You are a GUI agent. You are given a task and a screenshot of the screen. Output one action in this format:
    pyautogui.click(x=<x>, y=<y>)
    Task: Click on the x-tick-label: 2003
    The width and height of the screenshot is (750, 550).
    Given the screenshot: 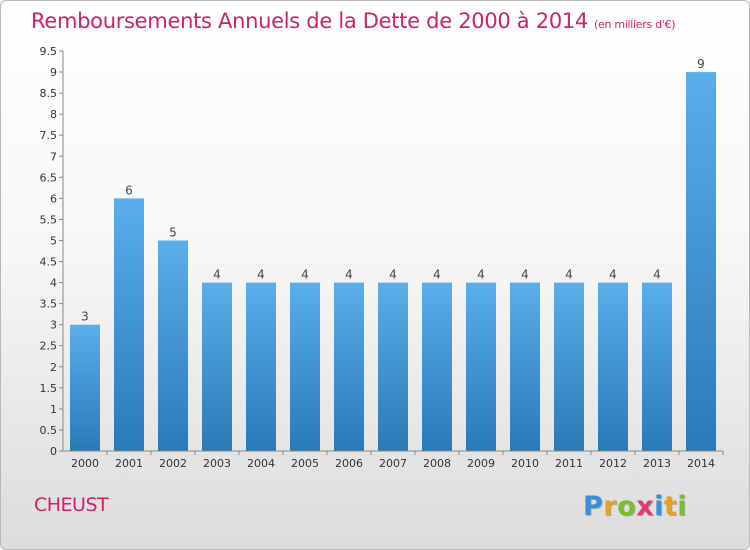 What is the action you would take?
    pyautogui.click(x=217, y=463)
    